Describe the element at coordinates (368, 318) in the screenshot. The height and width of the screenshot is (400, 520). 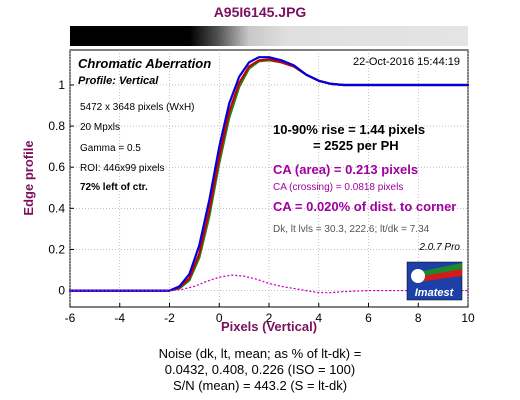
I see `x-tick-label: 6` at that location.